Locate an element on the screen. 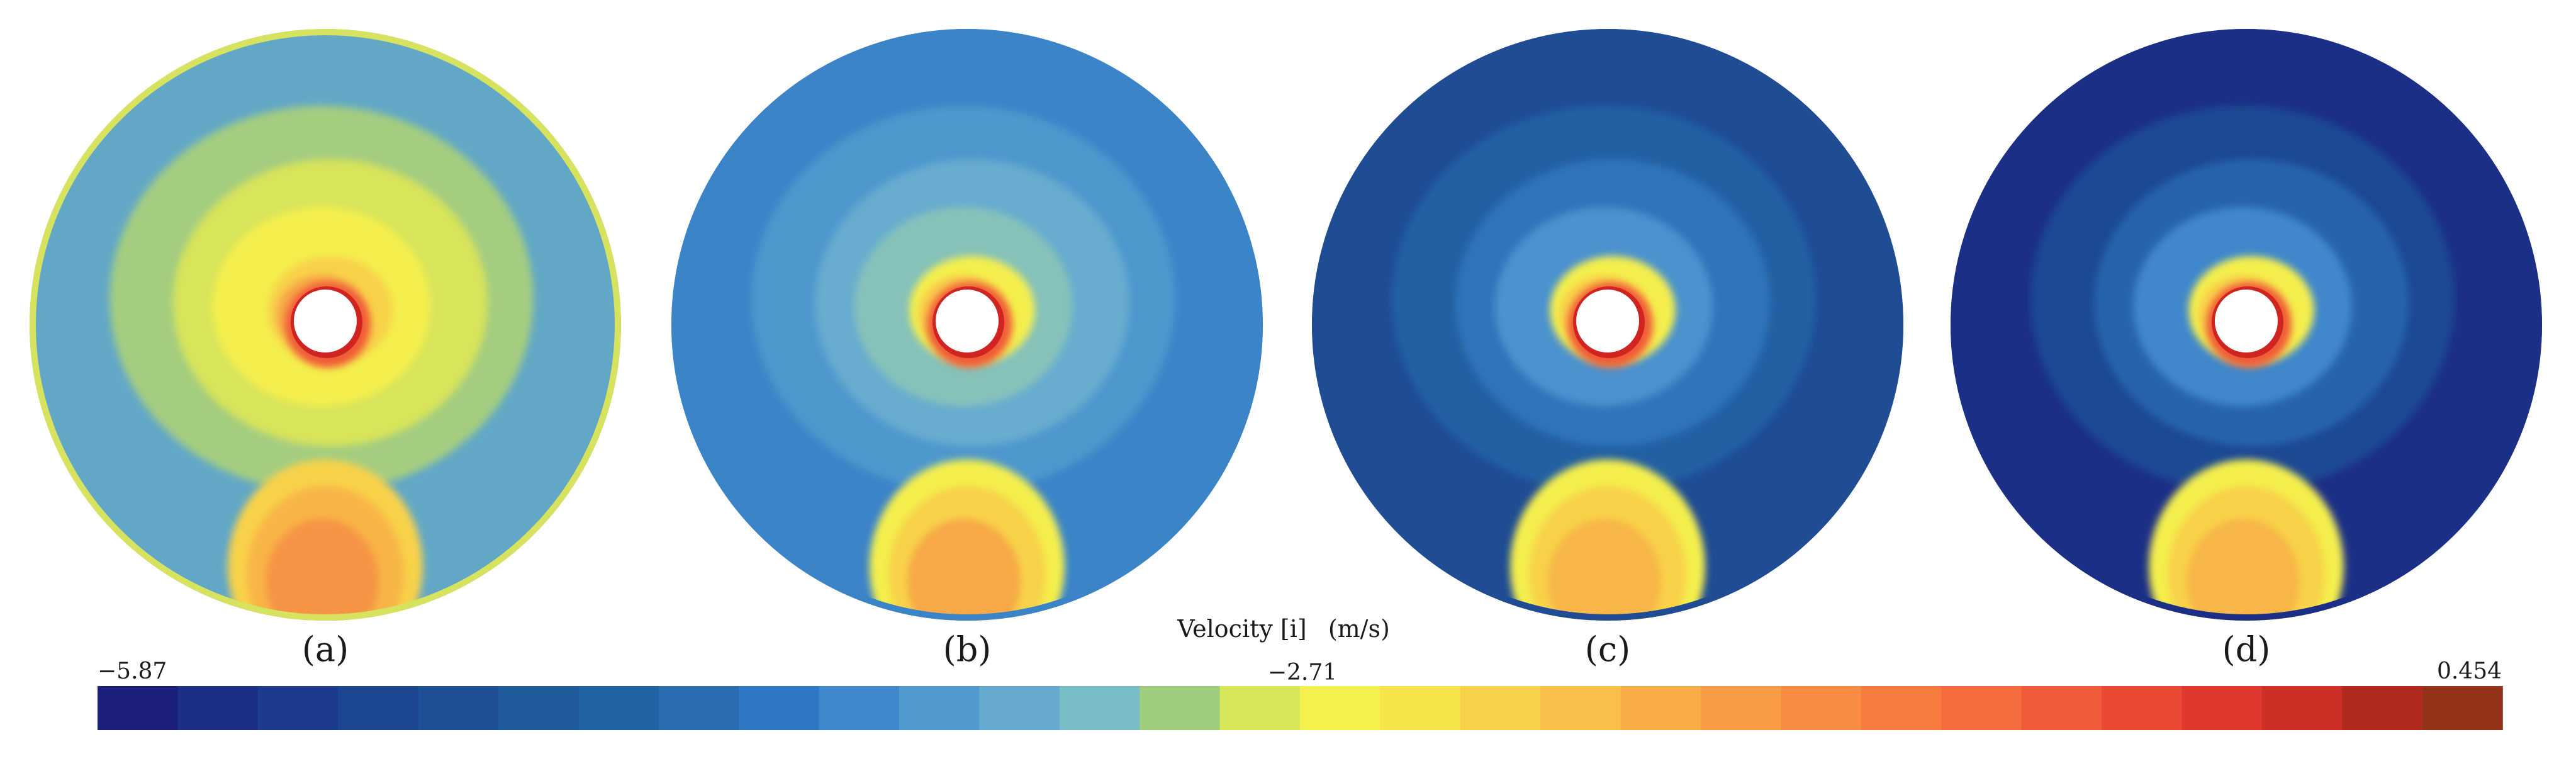  panel-label: (d) is located at coordinates (2246, 649).